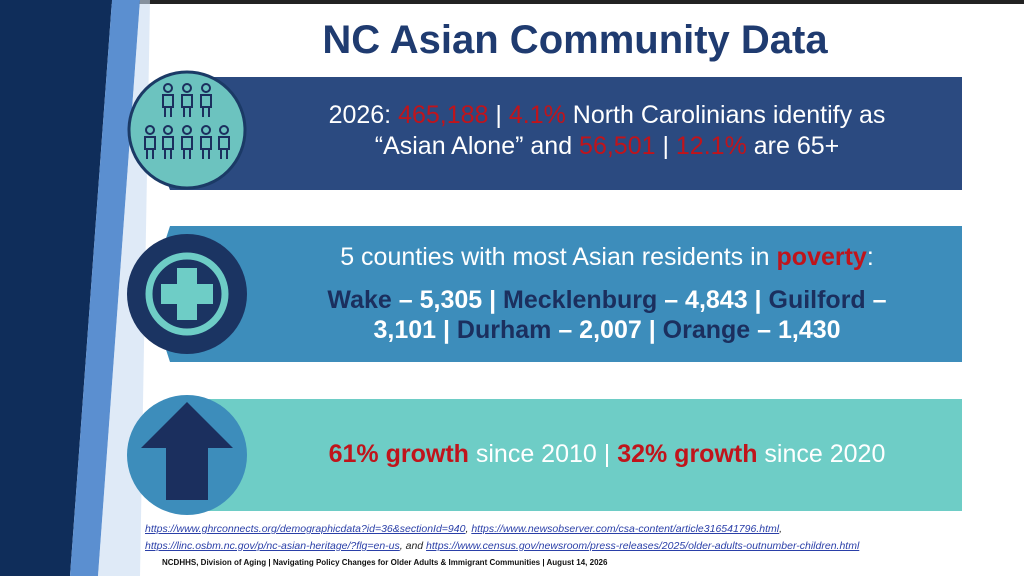 This screenshot has width=1024, height=576. What do you see at coordinates (537, 115) in the screenshot?
I see `highlight: 4.1%` at bounding box center [537, 115].